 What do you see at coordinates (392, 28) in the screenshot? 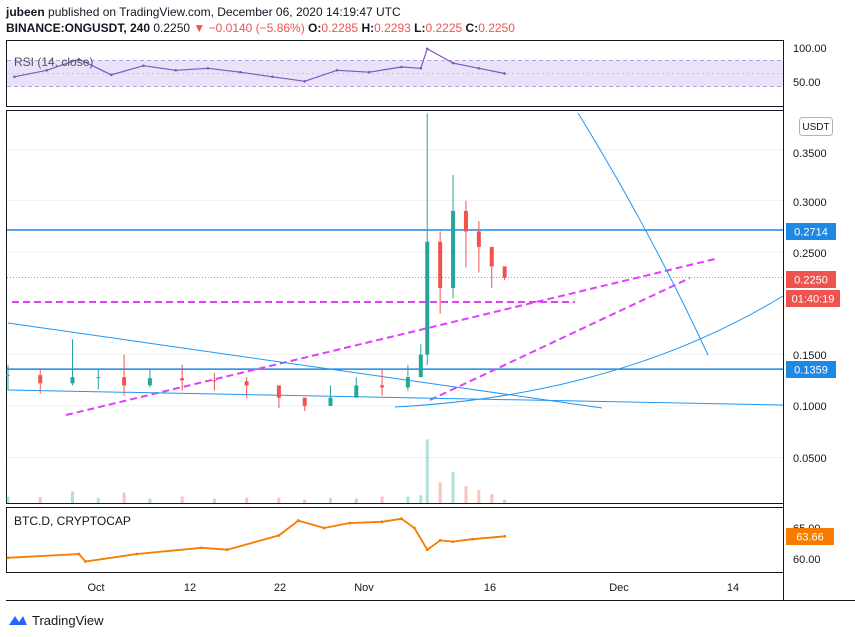
I see `high-value: 0.2293` at bounding box center [392, 28].